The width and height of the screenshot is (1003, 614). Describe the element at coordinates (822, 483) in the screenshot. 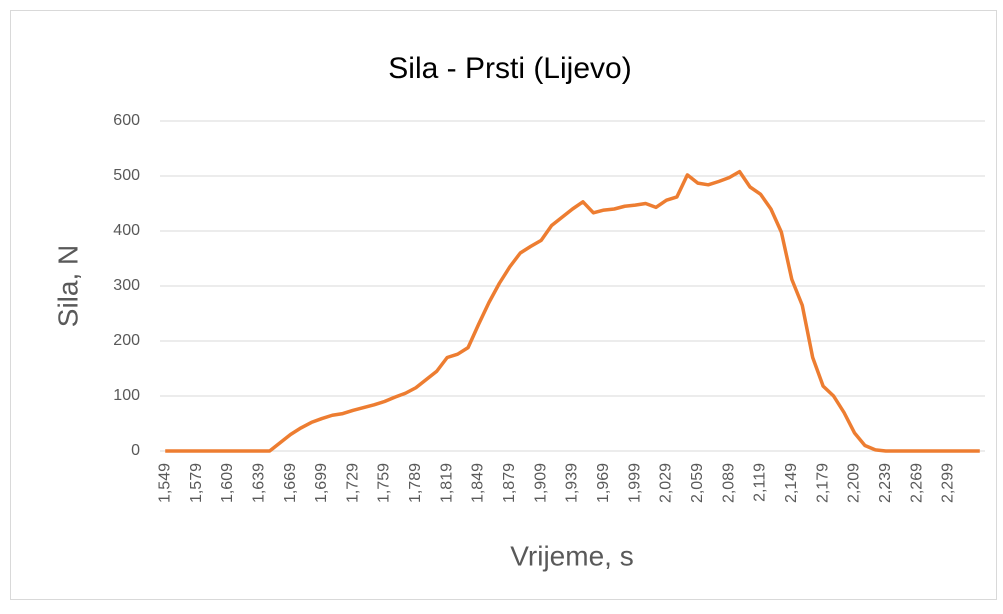

I see `x-tick-label: 2,179` at that location.